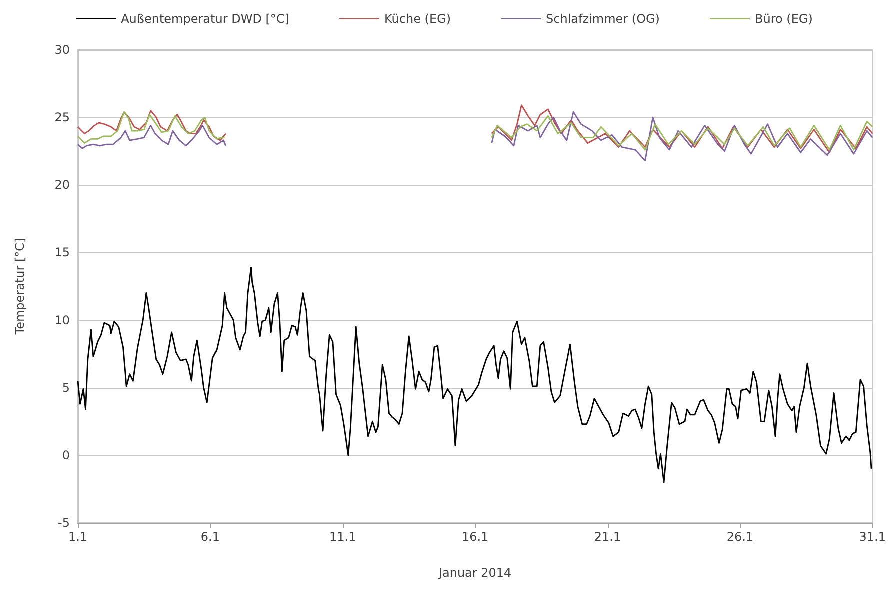  Describe the element at coordinates (20, 287) in the screenshot. I see `y-axis-title: Temperatur [°C]` at that location.